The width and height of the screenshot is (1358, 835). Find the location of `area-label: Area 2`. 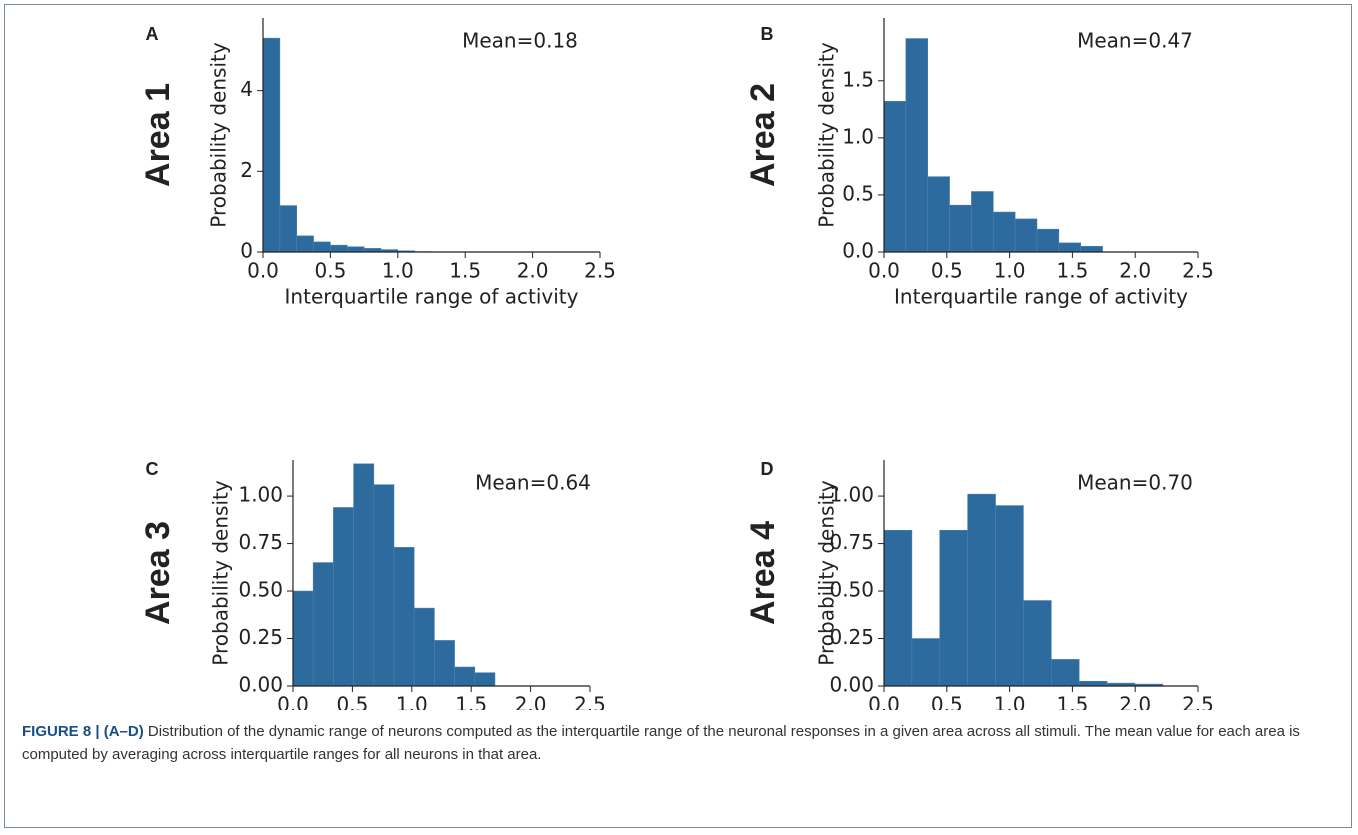

area-label: Area 2 is located at coordinates (763, 135).